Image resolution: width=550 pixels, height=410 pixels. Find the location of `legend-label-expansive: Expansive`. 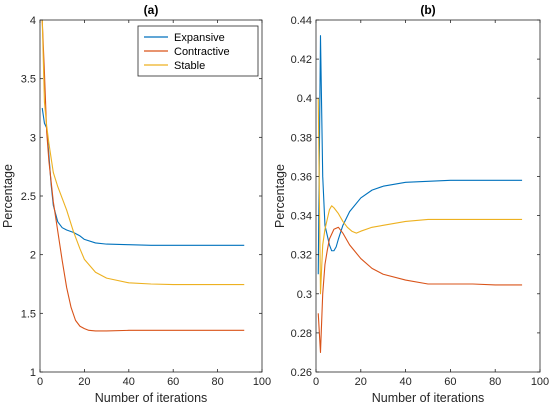

legend-label-expansive: Expansive is located at coordinates (199, 38).